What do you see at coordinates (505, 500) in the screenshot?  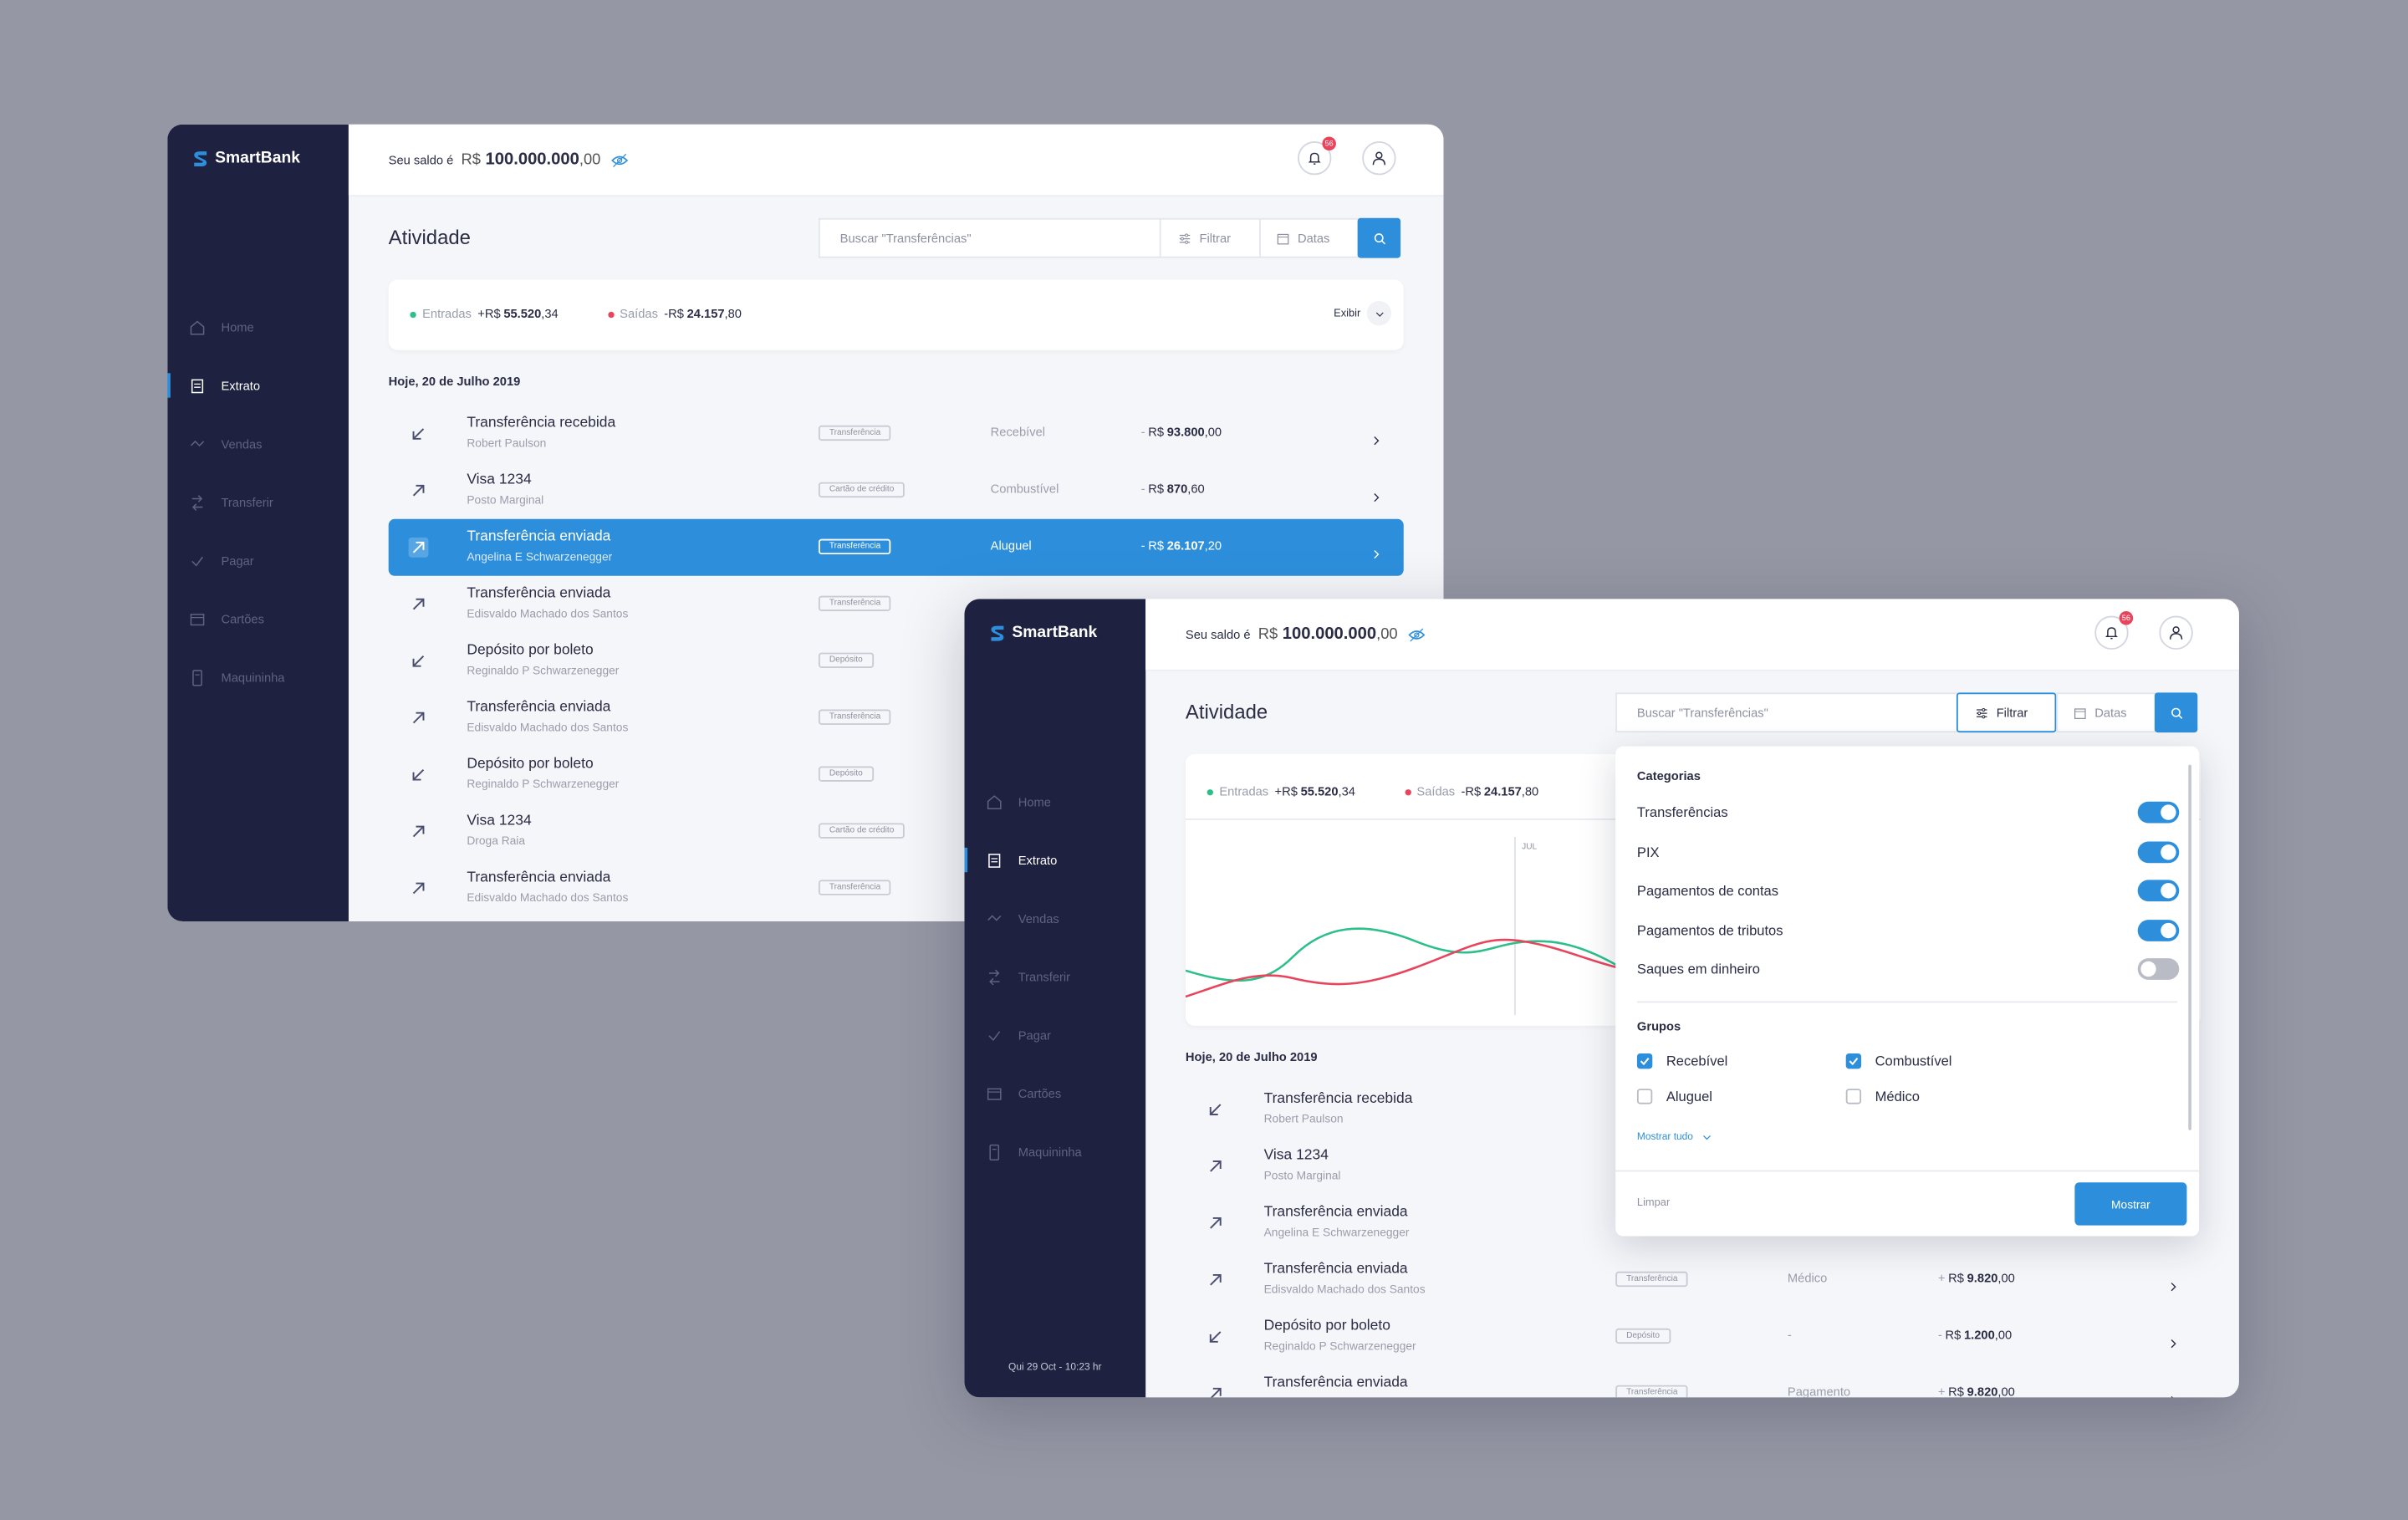 I see `transaction-subtitle: Posto Marginal` at bounding box center [505, 500].